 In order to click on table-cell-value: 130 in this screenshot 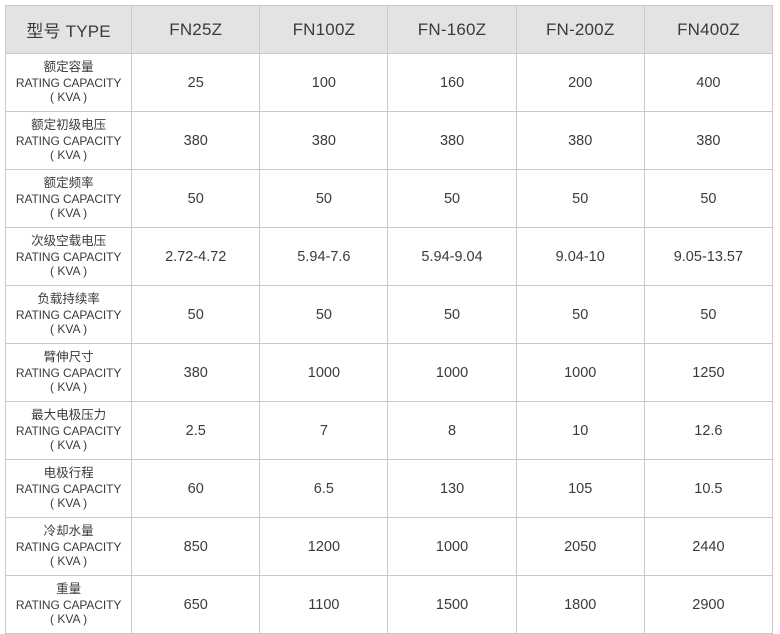, I will do `click(452, 488)`.